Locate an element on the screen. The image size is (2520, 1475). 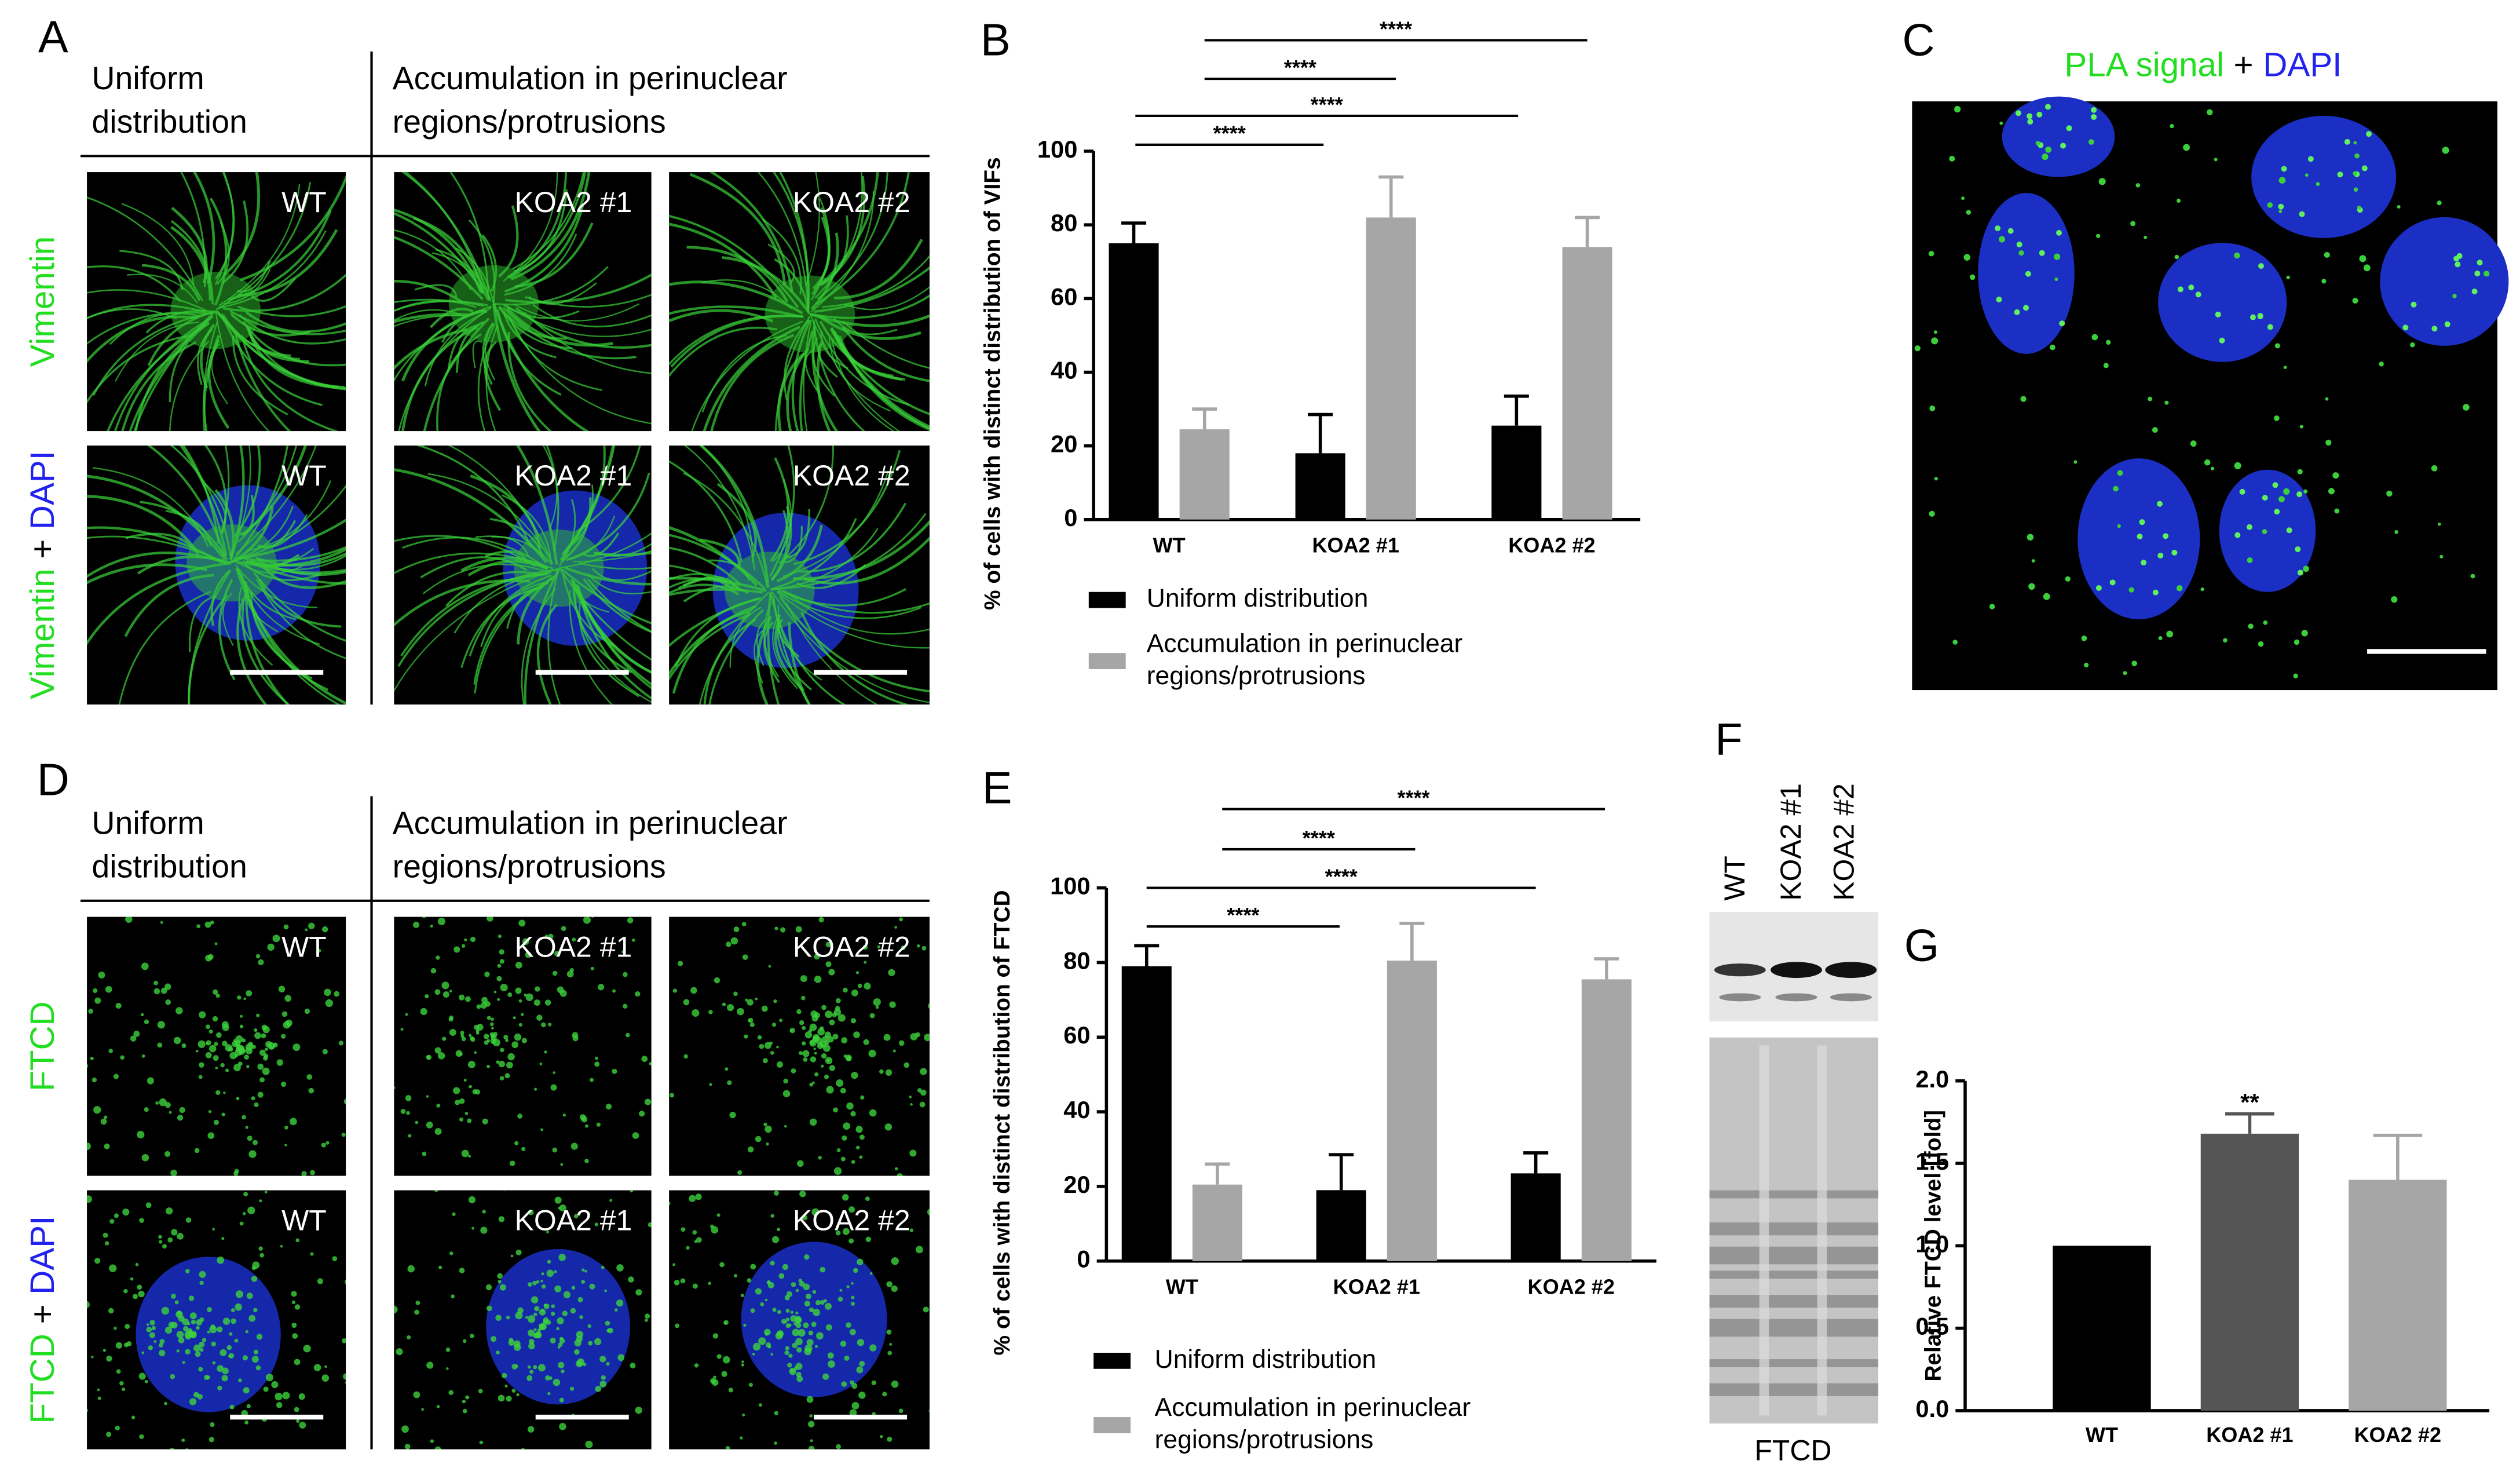
row-label-part: Vimentin is located at coordinates (42, 634).